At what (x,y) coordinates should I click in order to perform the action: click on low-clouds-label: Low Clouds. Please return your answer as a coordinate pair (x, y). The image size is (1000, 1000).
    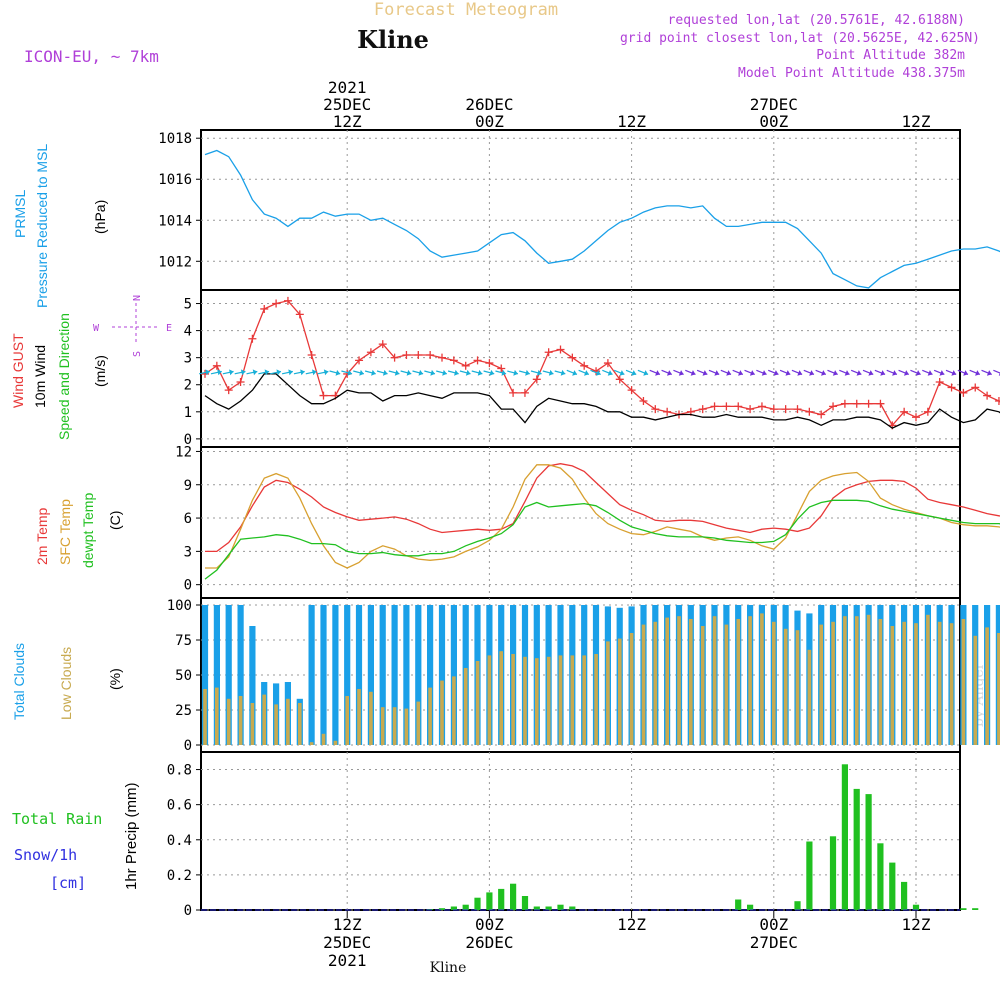
    Looking at the image, I should click on (66, 683).